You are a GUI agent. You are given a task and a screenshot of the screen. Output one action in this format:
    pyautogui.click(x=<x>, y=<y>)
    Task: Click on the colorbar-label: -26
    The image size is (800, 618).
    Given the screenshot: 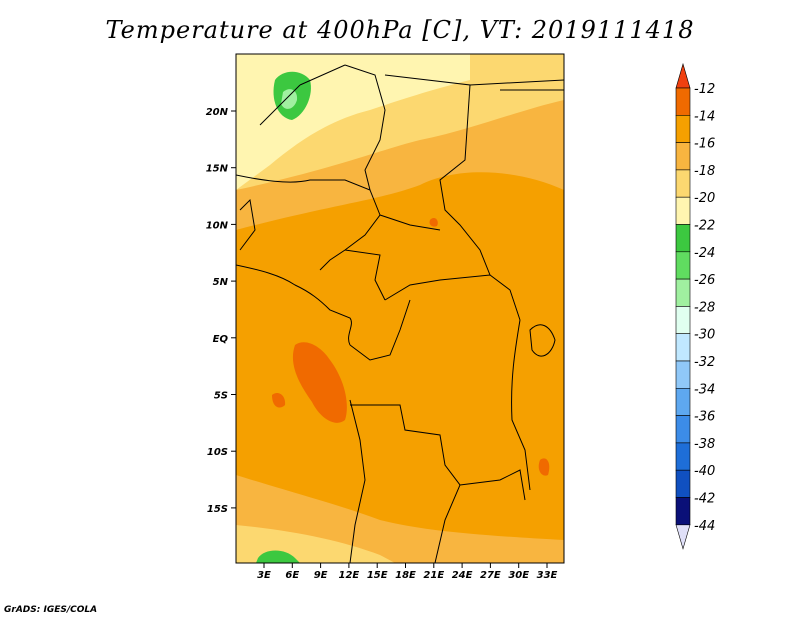 What is the action you would take?
    pyautogui.click(x=704, y=280)
    